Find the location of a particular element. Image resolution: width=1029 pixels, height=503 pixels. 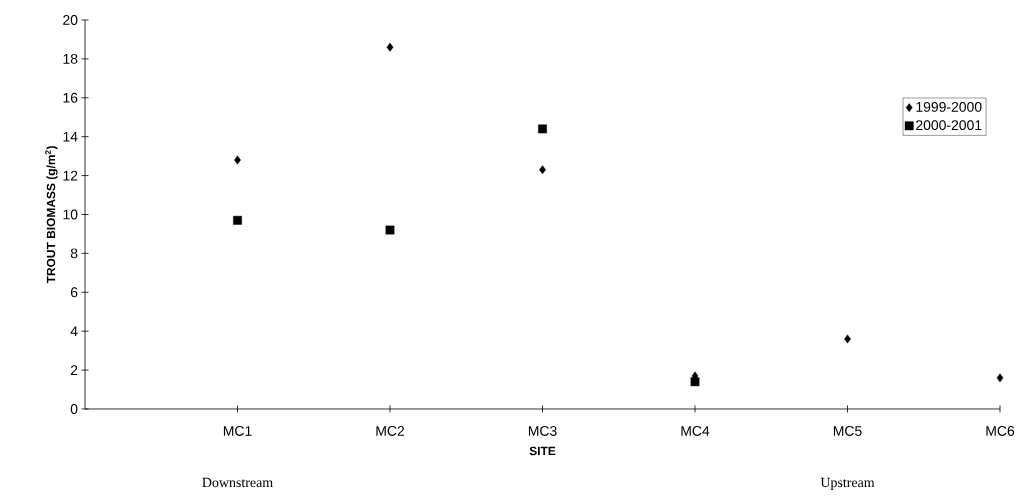

text: Downstream is located at coordinates (237, 482).